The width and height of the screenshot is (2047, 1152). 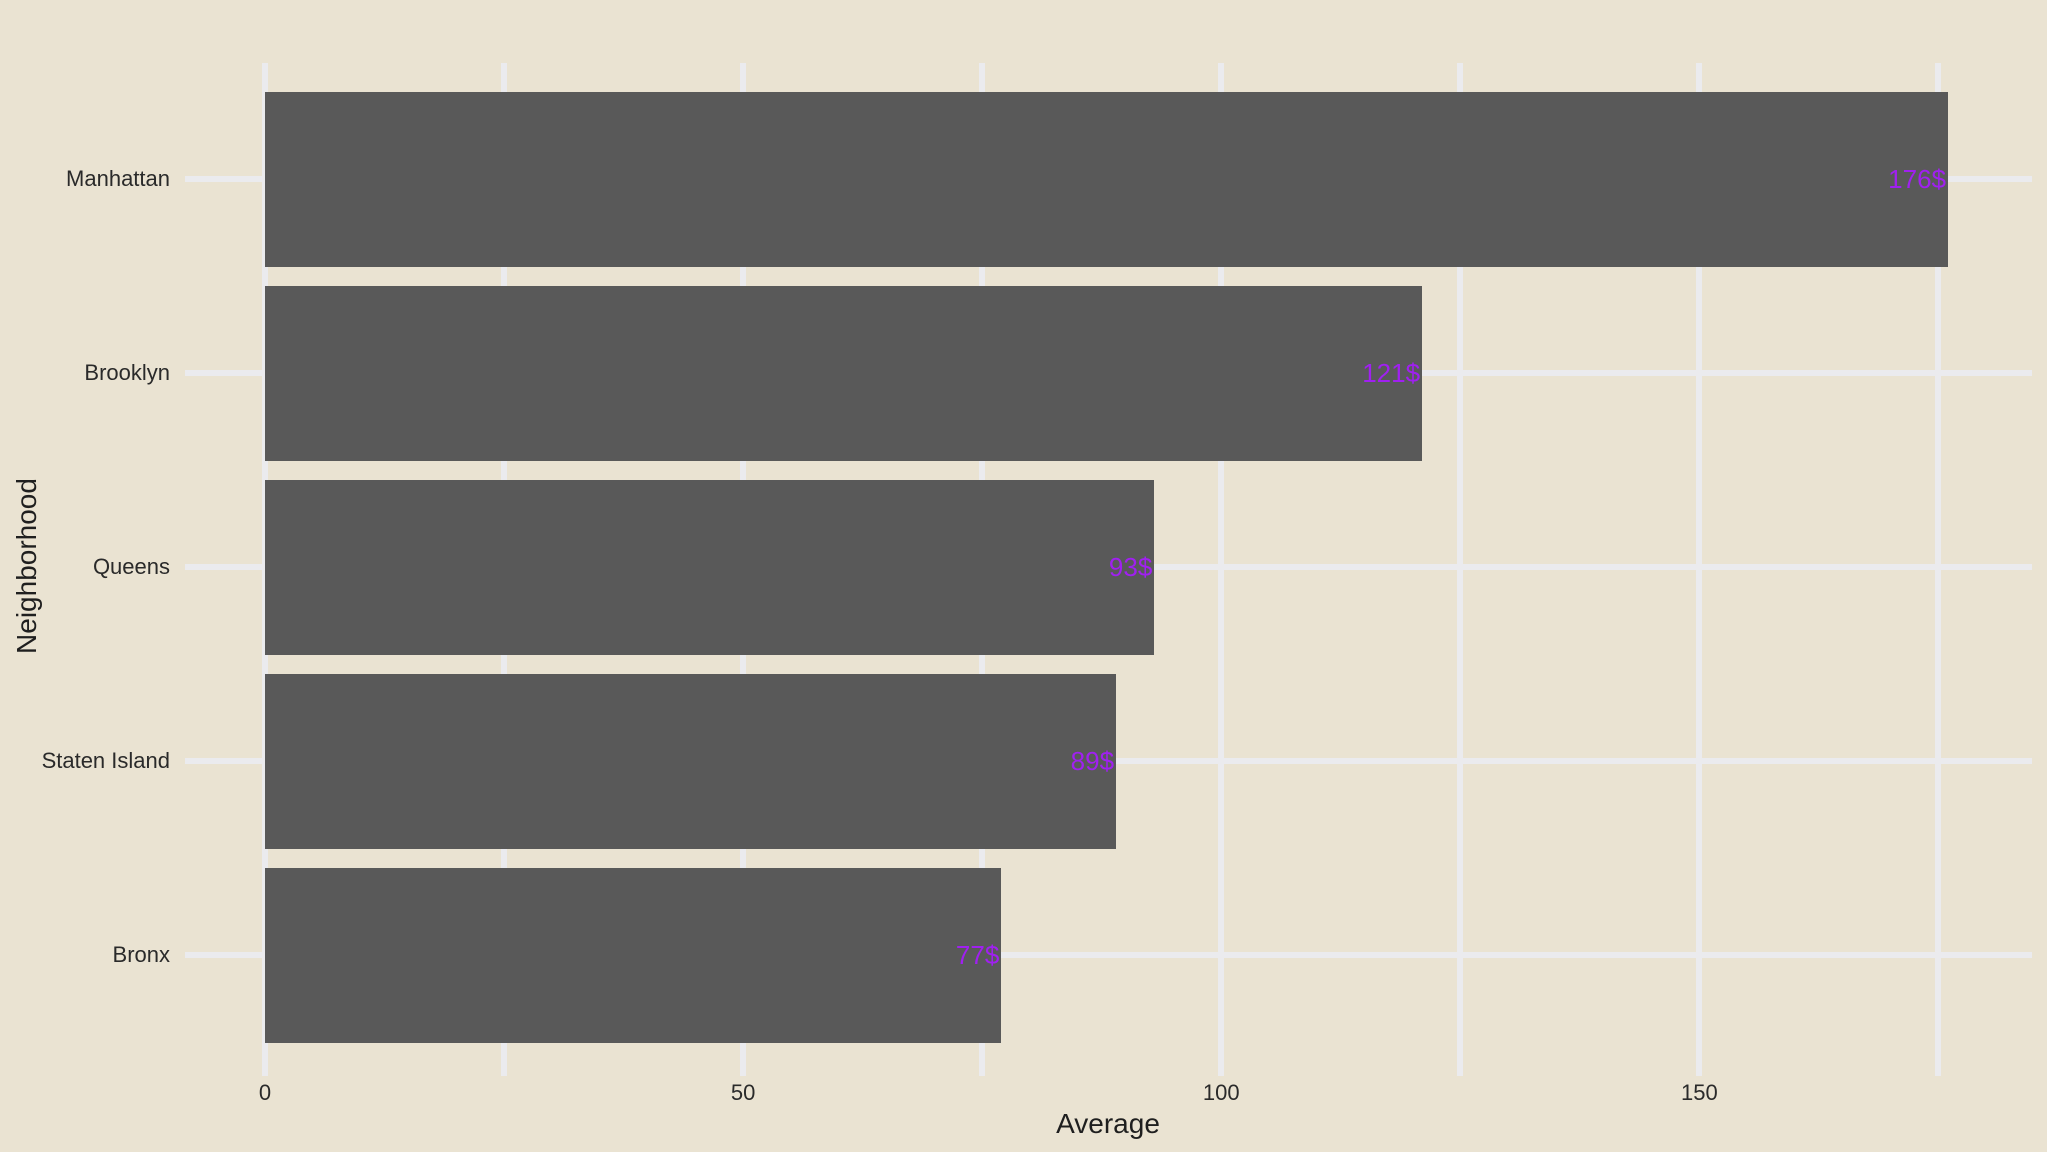 What do you see at coordinates (127, 372) in the screenshot?
I see `y-tick-label: Brooklyn` at bounding box center [127, 372].